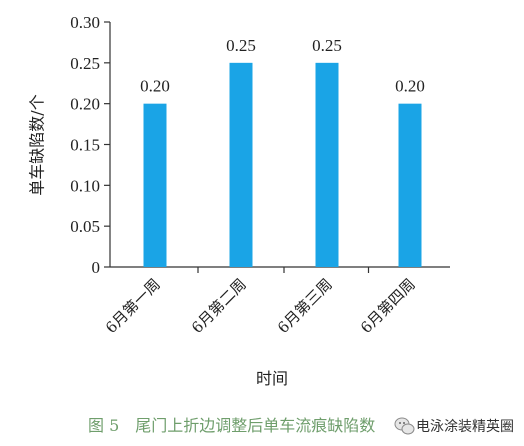 Image resolution: width=524 pixels, height=446 pixels. What do you see at coordinates (85, 145) in the screenshot?
I see `y-tick-label: 0.15` at bounding box center [85, 145].